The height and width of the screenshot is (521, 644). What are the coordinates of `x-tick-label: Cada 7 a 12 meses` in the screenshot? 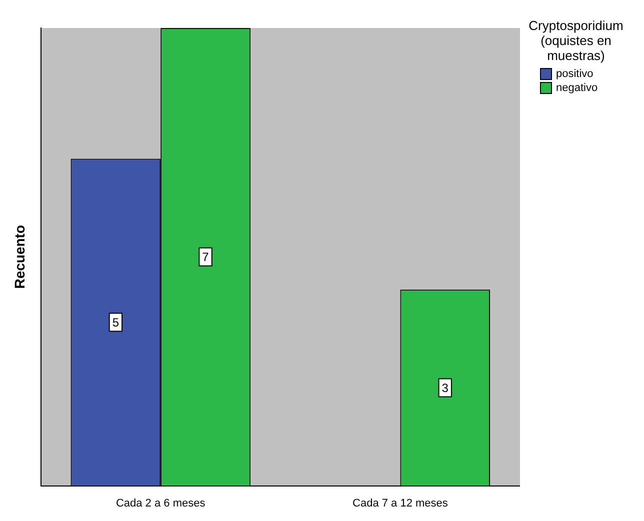 It's located at (400, 503).